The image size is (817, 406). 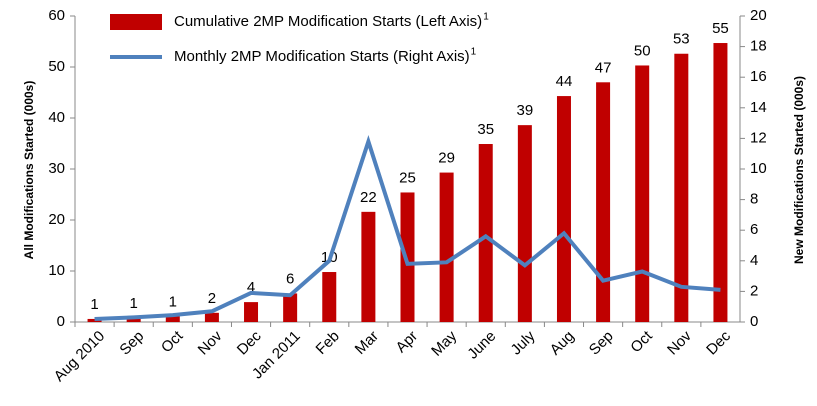 I want to click on value-label: 29, so click(x=446, y=158).